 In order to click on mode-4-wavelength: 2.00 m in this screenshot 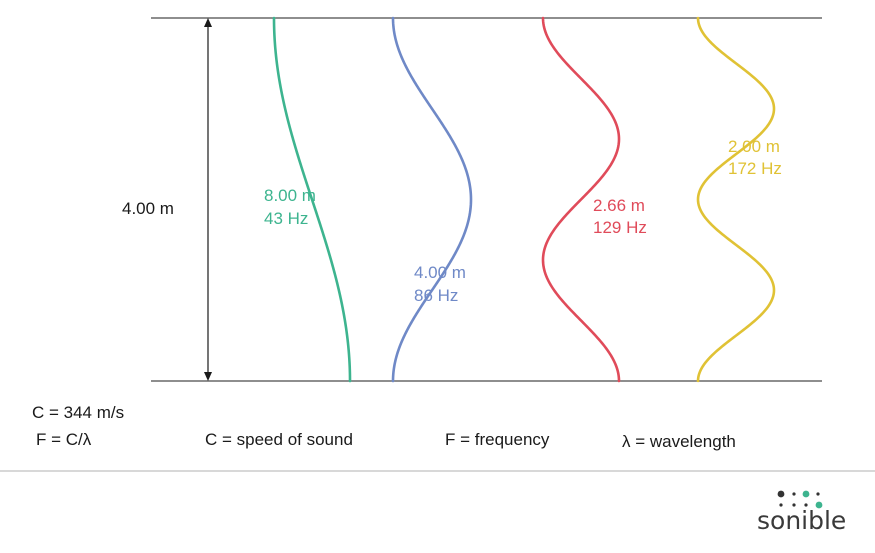, I will do `click(754, 146)`.